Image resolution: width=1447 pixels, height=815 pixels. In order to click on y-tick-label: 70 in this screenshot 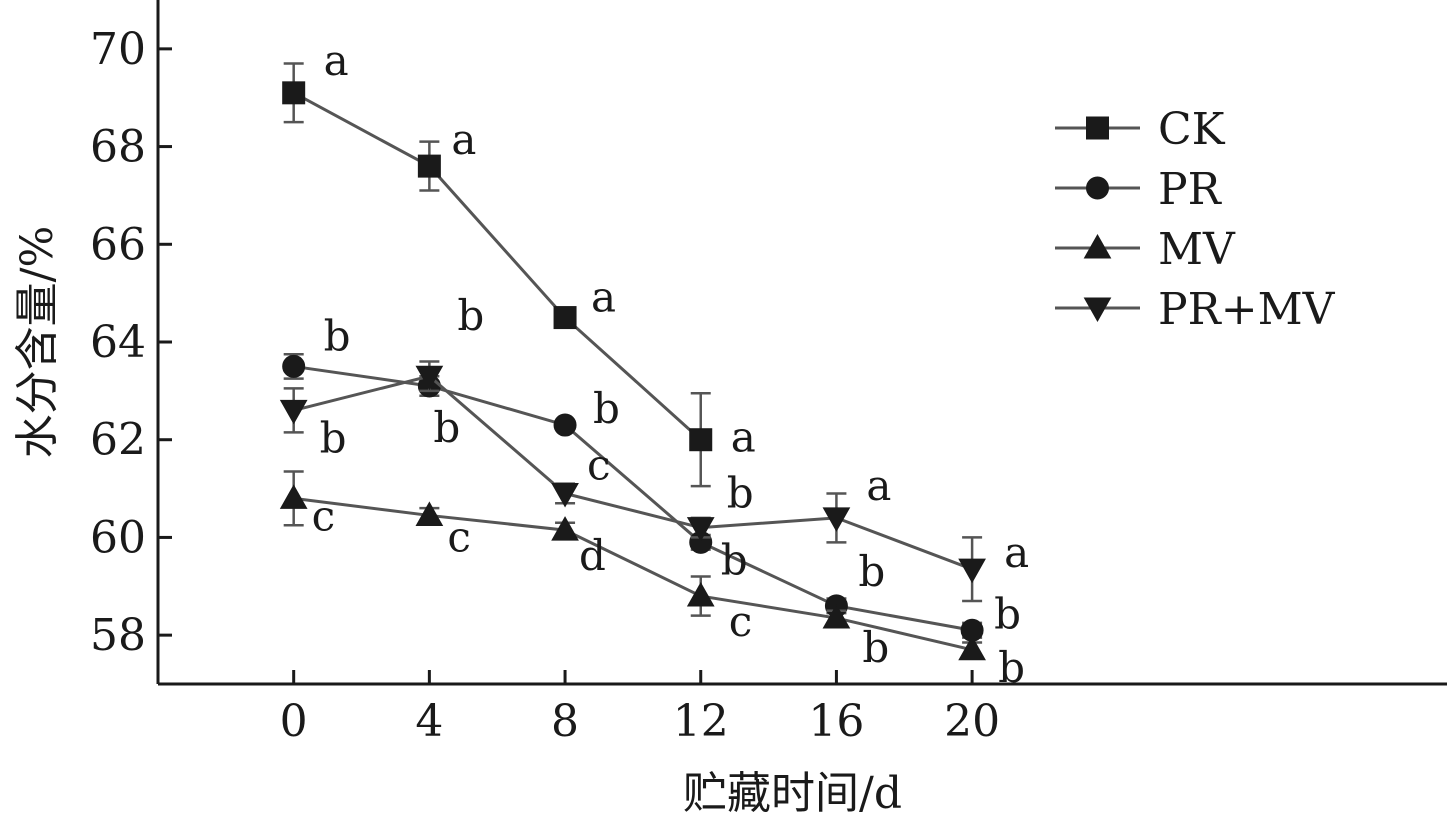, I will do `click(118, 49)`.